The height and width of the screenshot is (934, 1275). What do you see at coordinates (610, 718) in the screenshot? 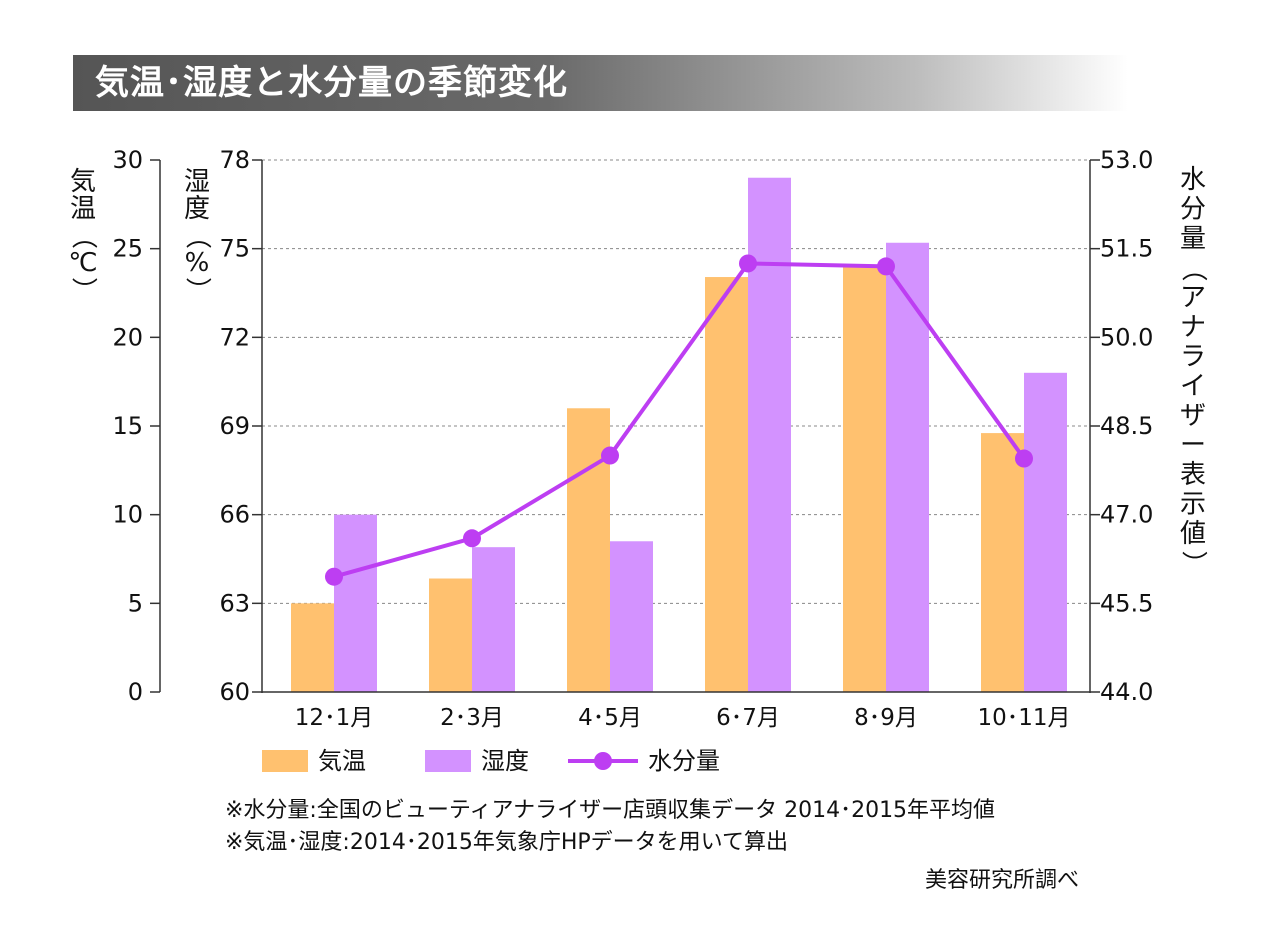
I see `category-label: 4･5月` at bounding box center [610, 718].